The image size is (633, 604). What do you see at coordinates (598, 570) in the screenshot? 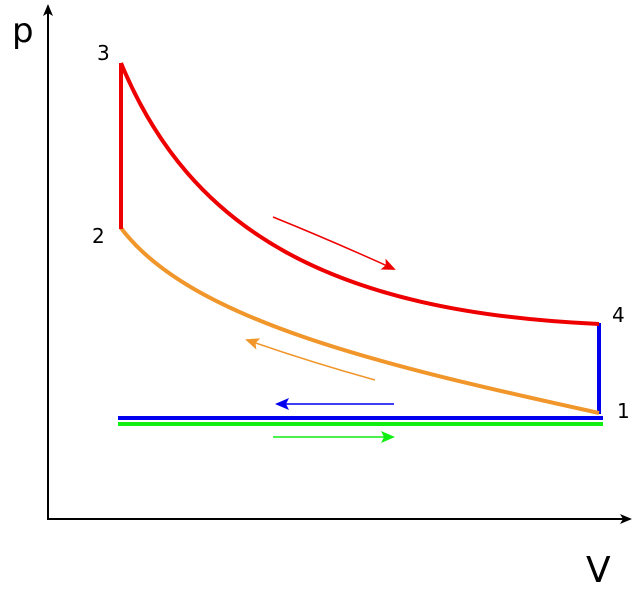
I see `x-axis-label: V` at bounding box center [598, 570].